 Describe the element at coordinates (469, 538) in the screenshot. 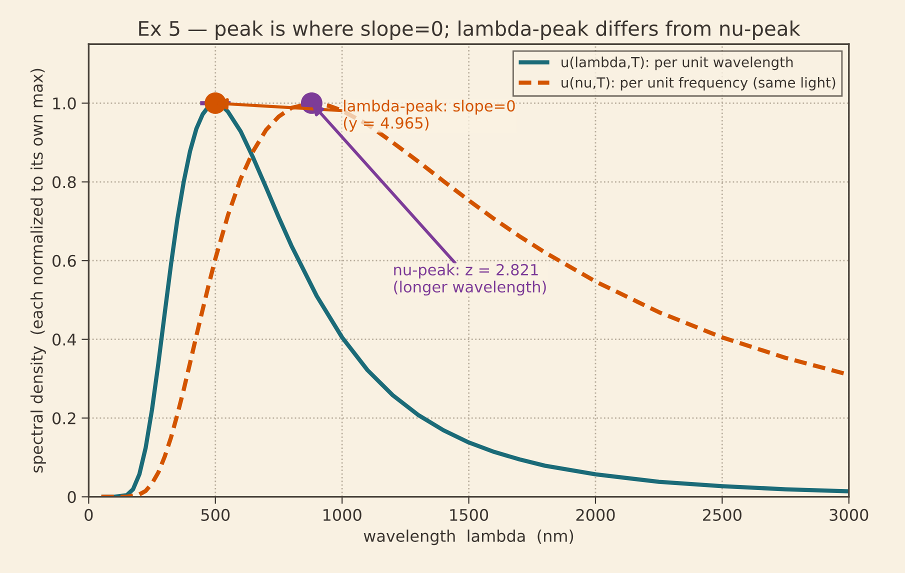

I see `x-axis-title: wavelength lambda (nm)` at that location.